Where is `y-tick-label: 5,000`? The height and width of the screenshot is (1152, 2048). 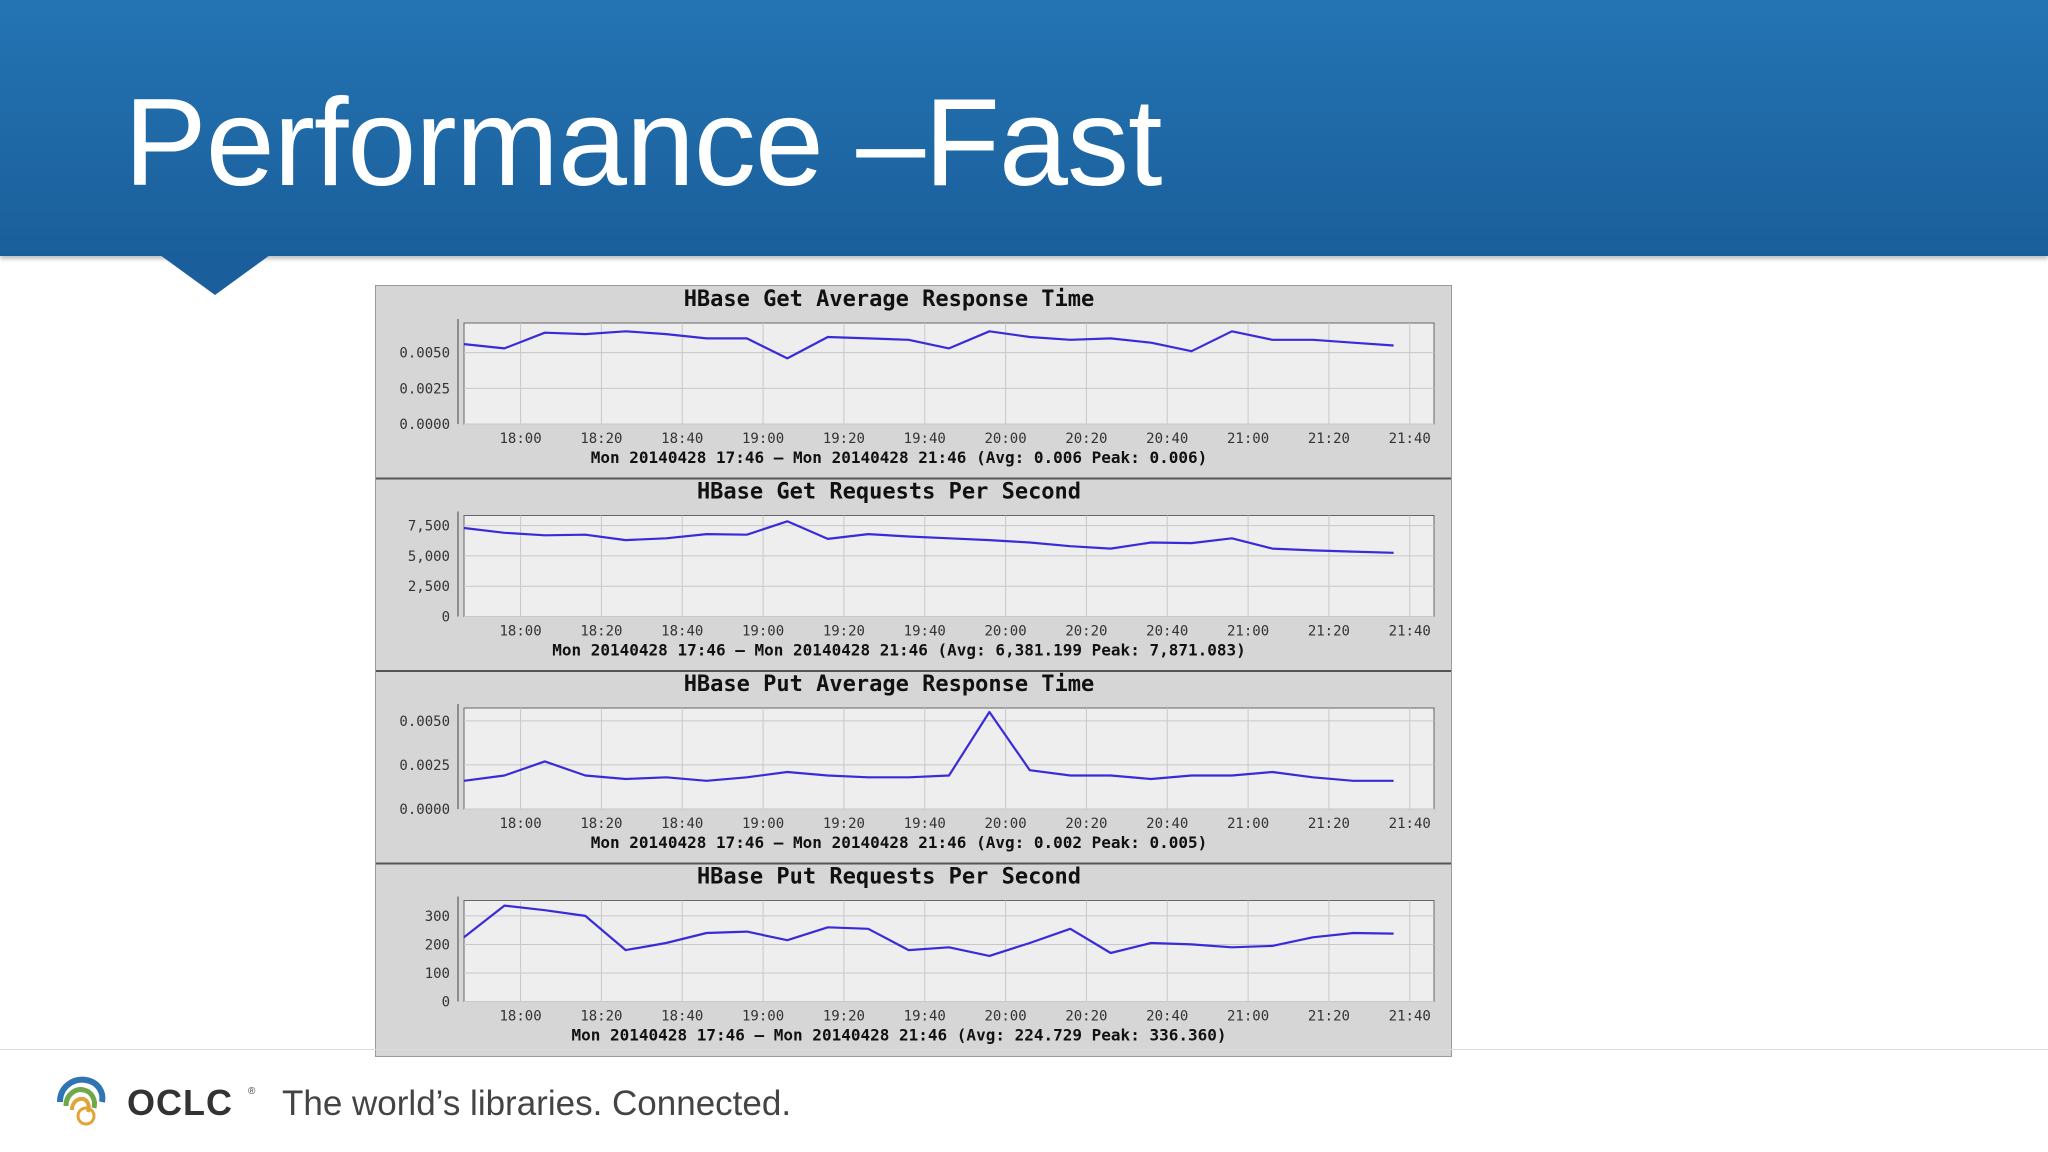
y-tick-label: 5,000 is located at coordinates (429, 557).